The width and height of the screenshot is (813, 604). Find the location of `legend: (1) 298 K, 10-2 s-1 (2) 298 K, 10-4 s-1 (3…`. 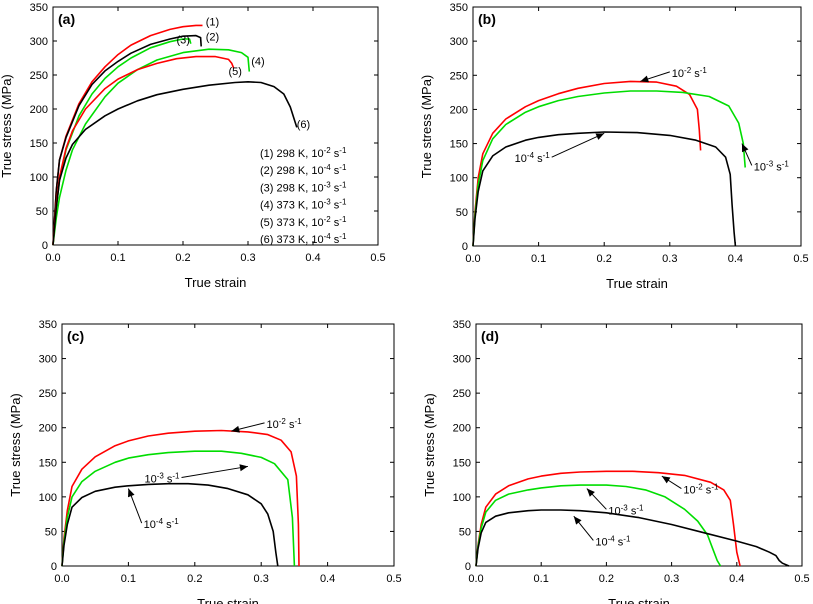

legend: (1) 298 K, 10-2 s-1 (2) 298 K, 10-4 s-1 (3… is located at coordinates (303, 196).